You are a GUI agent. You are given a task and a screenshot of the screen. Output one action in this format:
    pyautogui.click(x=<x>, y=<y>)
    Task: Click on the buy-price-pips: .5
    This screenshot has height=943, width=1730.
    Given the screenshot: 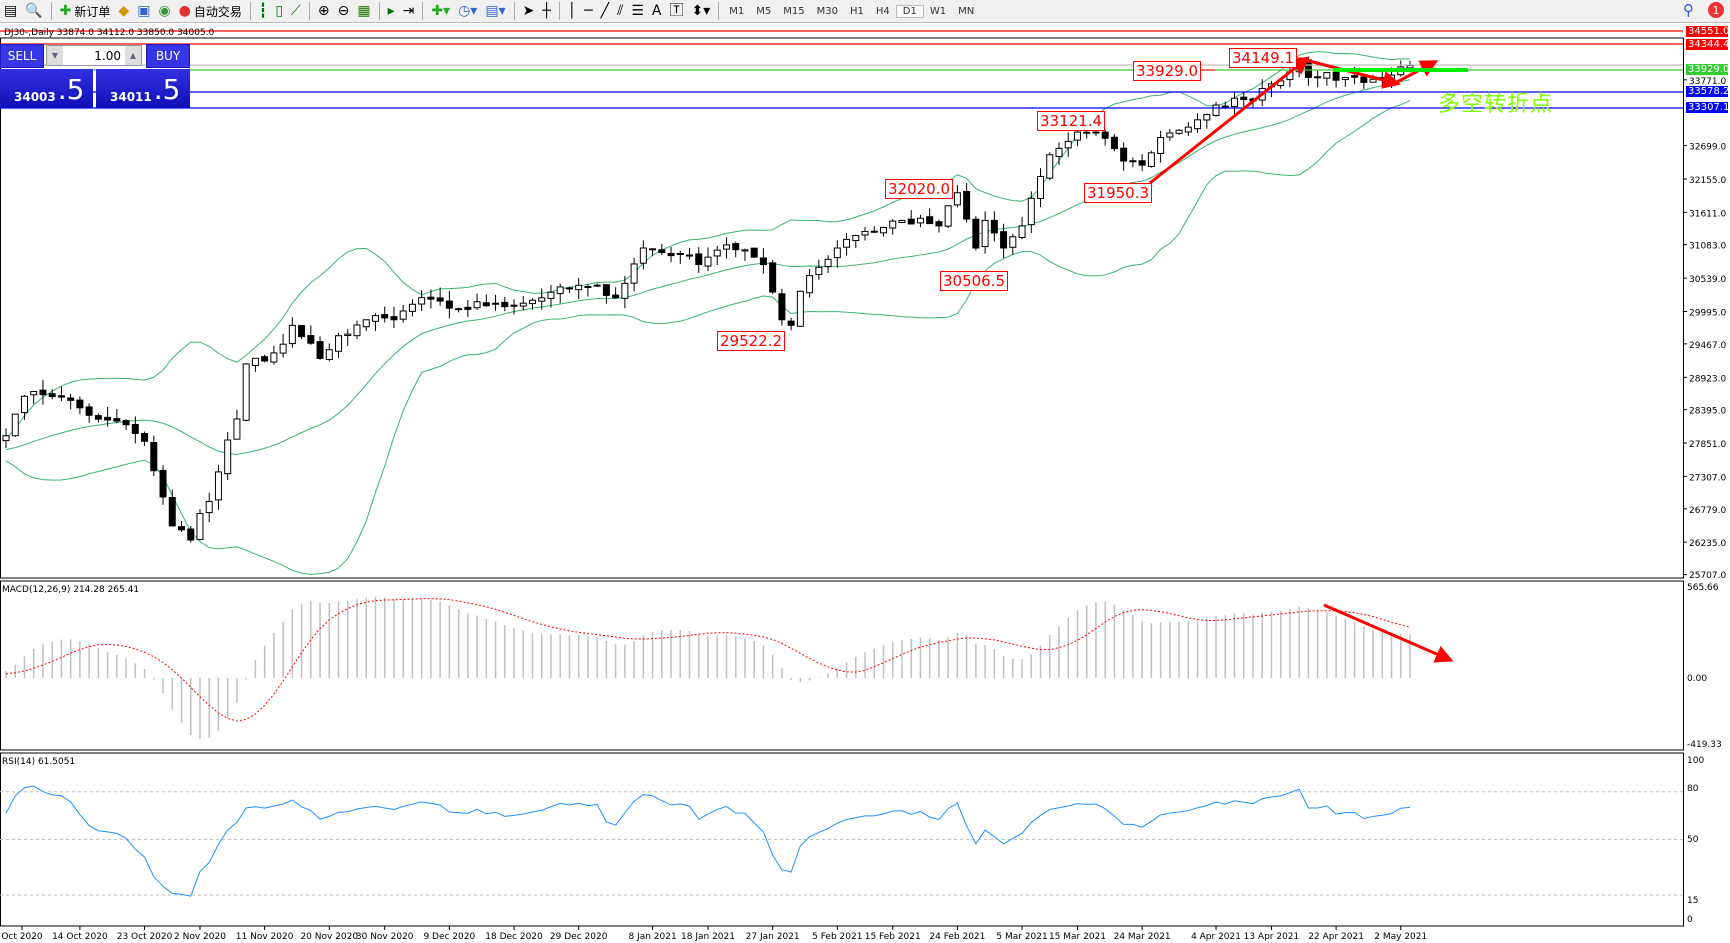 What is the action you would take?
    pyautogui.click(x=167, y=89)
    